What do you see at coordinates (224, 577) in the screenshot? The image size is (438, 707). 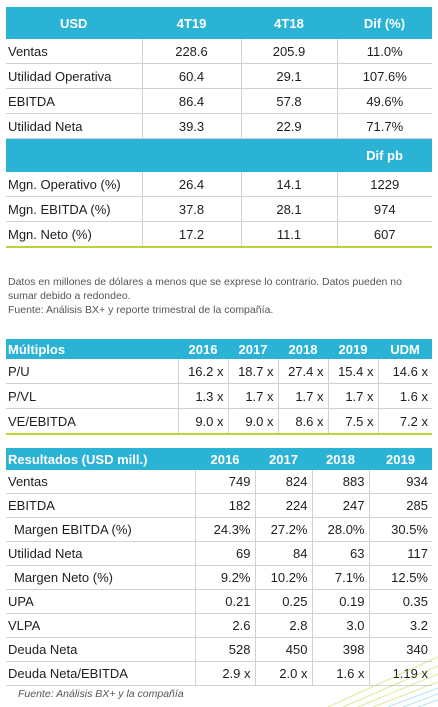 I see `cell-value: 9.2%` at bounding box center [224, 577].